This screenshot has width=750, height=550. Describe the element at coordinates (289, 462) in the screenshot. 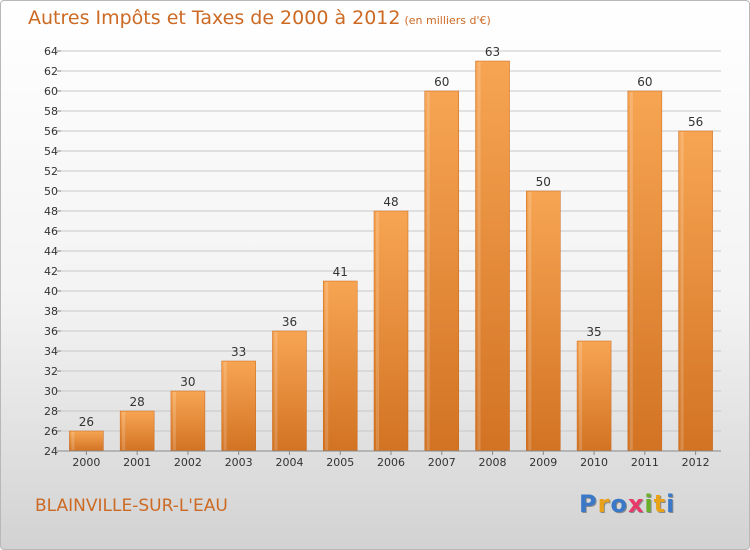

I see `x-tick-label-2004: 2004` at that location.